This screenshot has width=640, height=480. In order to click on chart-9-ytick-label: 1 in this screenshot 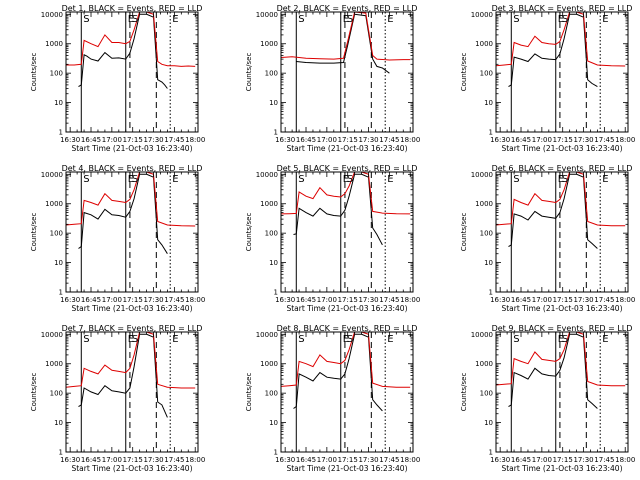, I will do `click(491, 453)`.